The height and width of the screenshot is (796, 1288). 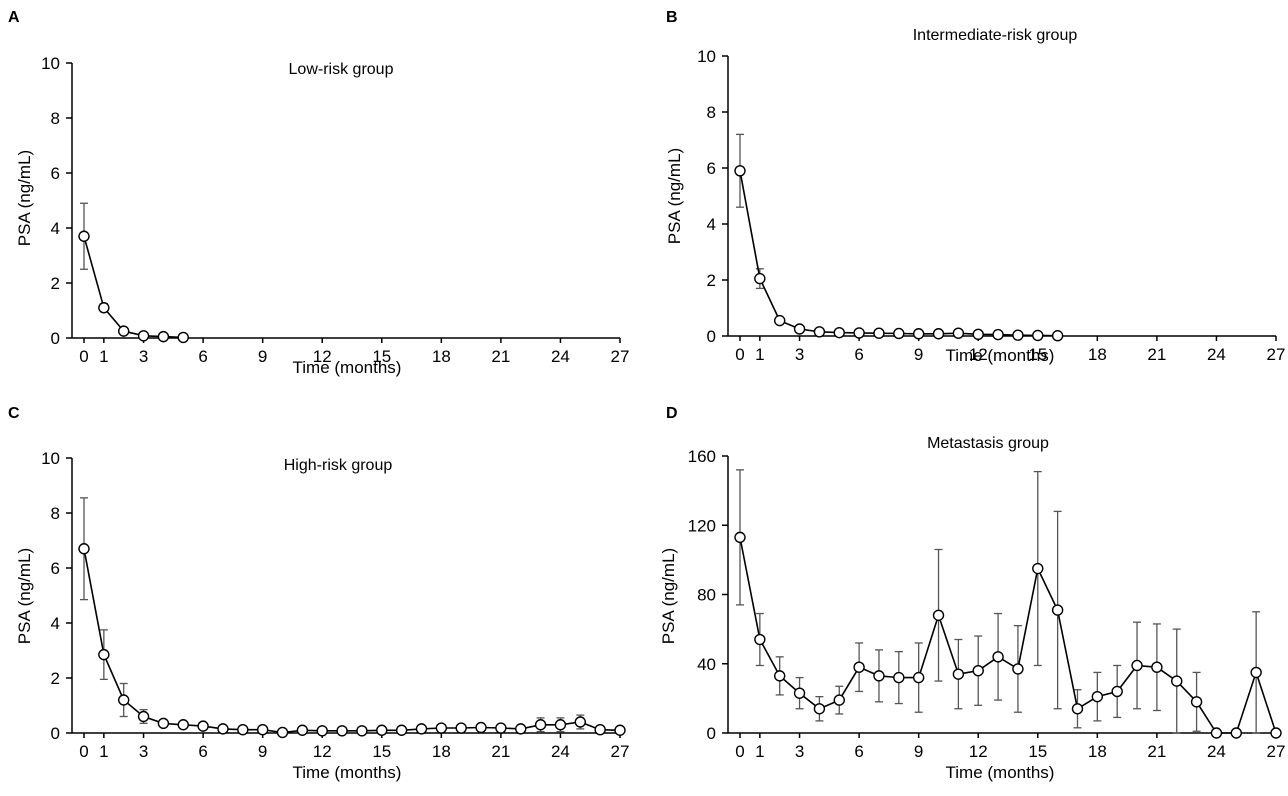 I want to click on x-tick-label: 21, so click(x=1156, y=751).